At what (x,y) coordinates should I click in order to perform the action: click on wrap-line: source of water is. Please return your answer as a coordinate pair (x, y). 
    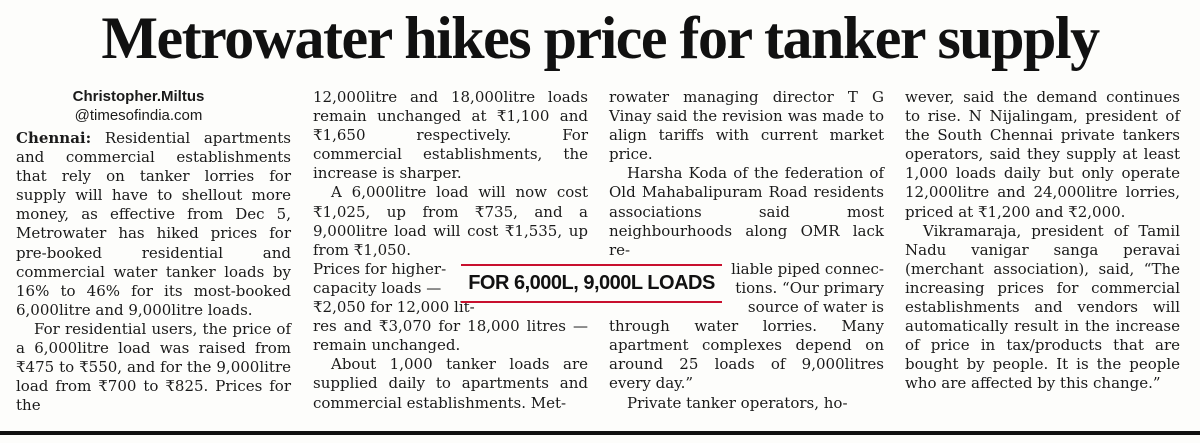
    Looking at the image, I should click on (815, 307).